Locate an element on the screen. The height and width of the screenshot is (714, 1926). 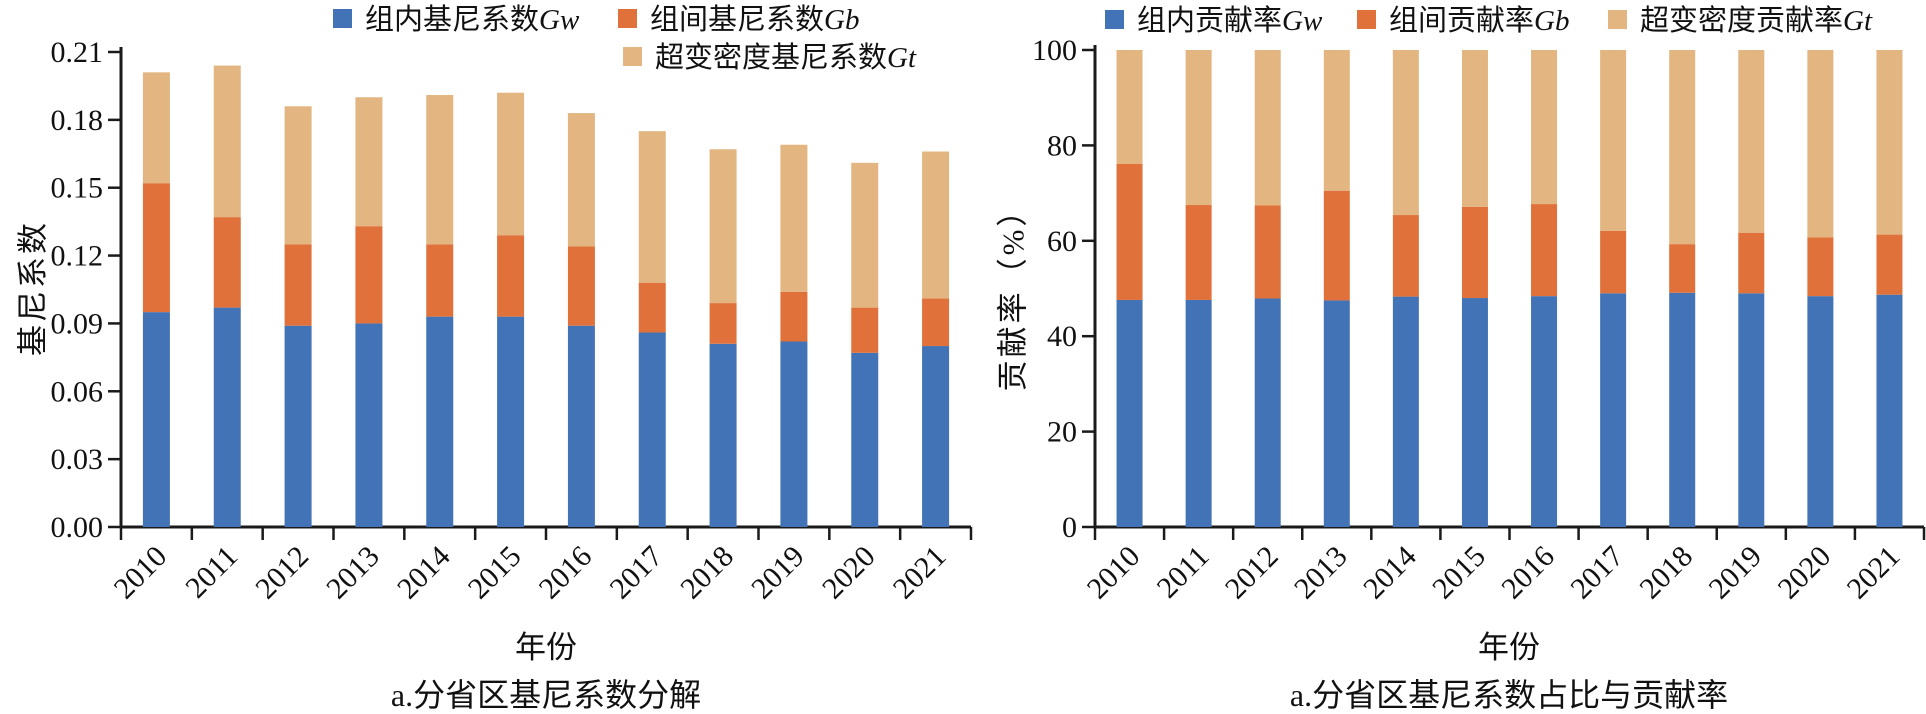
y-tick-label: 20 is located at coordinates (1062, 432).